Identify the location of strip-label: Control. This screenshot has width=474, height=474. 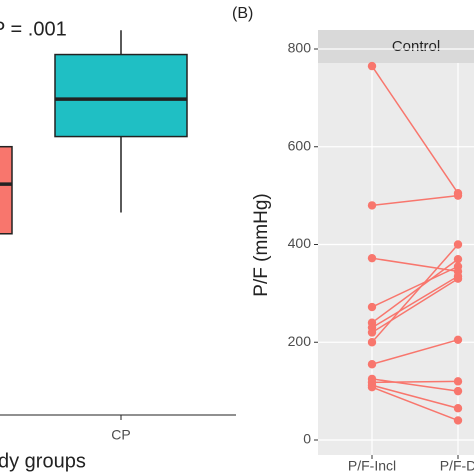
(416, 46).